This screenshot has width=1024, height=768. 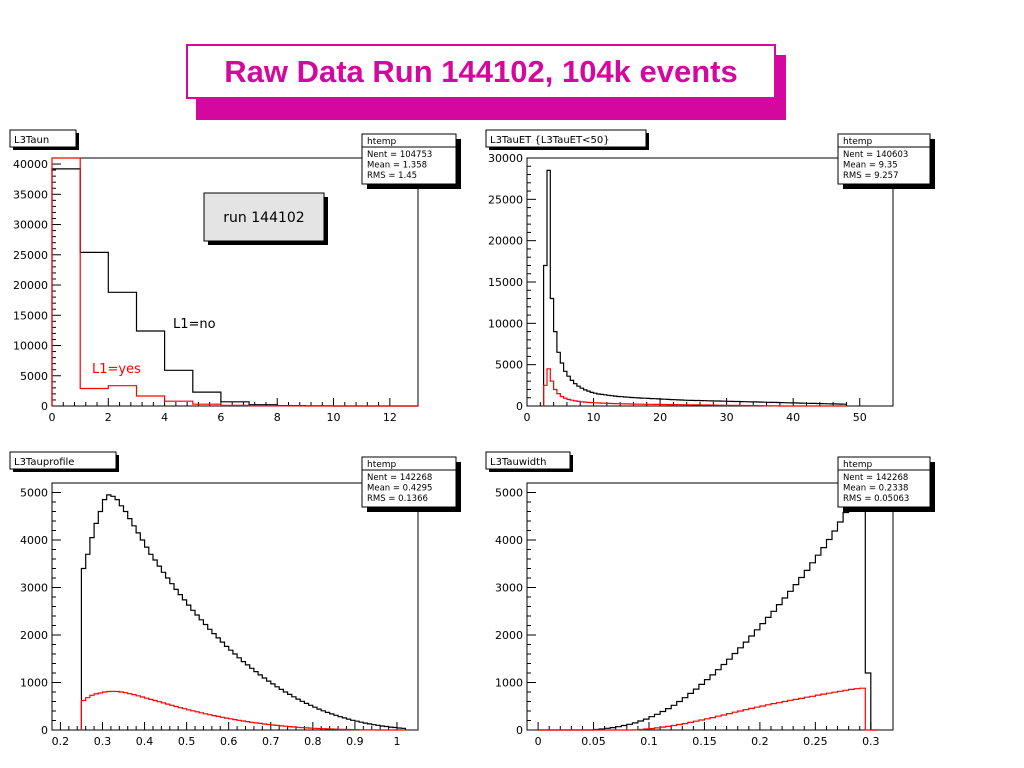 What do you see at coordinates (399, 155) in the screenshot?
I see `stats-row: Nent = 104753` at bounding box center [399, 155].